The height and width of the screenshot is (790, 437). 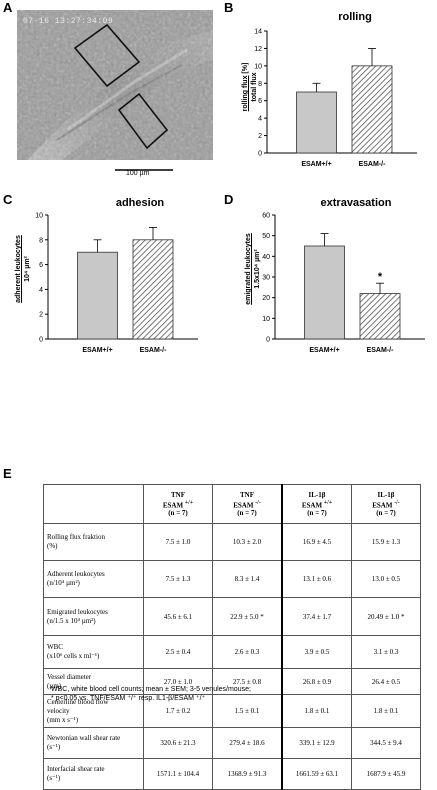 I want to click on parameter-label: Adherent leukocytes, so click(x=76, y=574).